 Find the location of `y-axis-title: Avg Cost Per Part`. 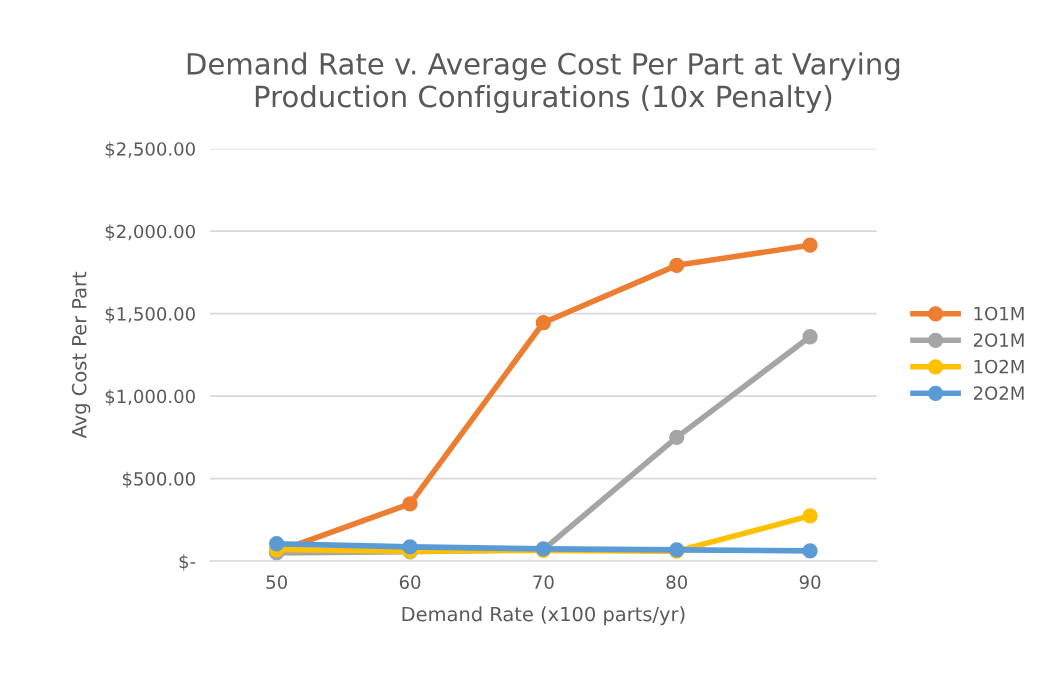

y-axis-title: Avg Cost Per Part is located at coordinates (81, 355).